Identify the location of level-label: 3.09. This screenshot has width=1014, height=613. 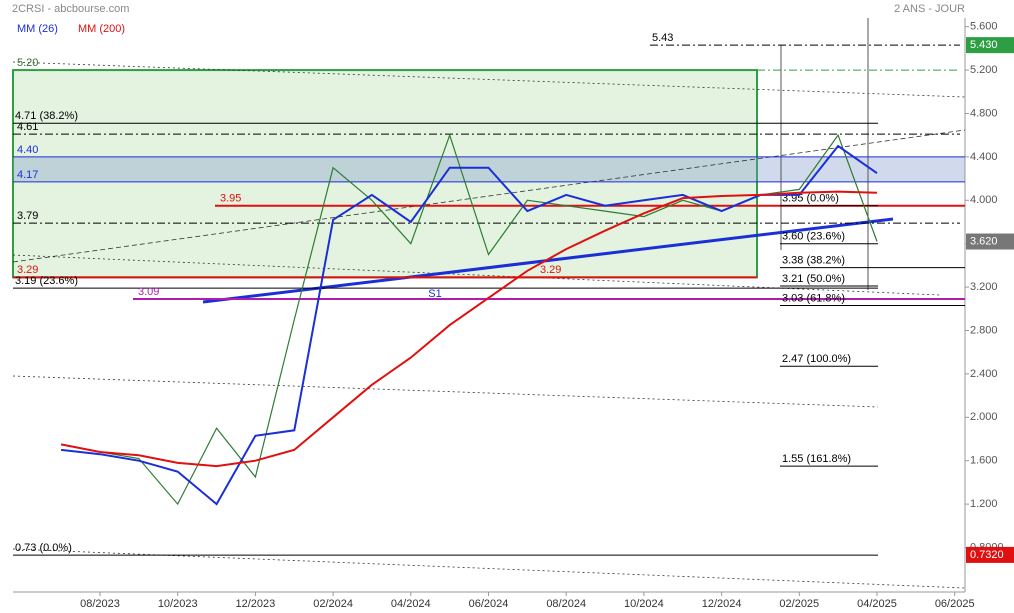
(148, 292).